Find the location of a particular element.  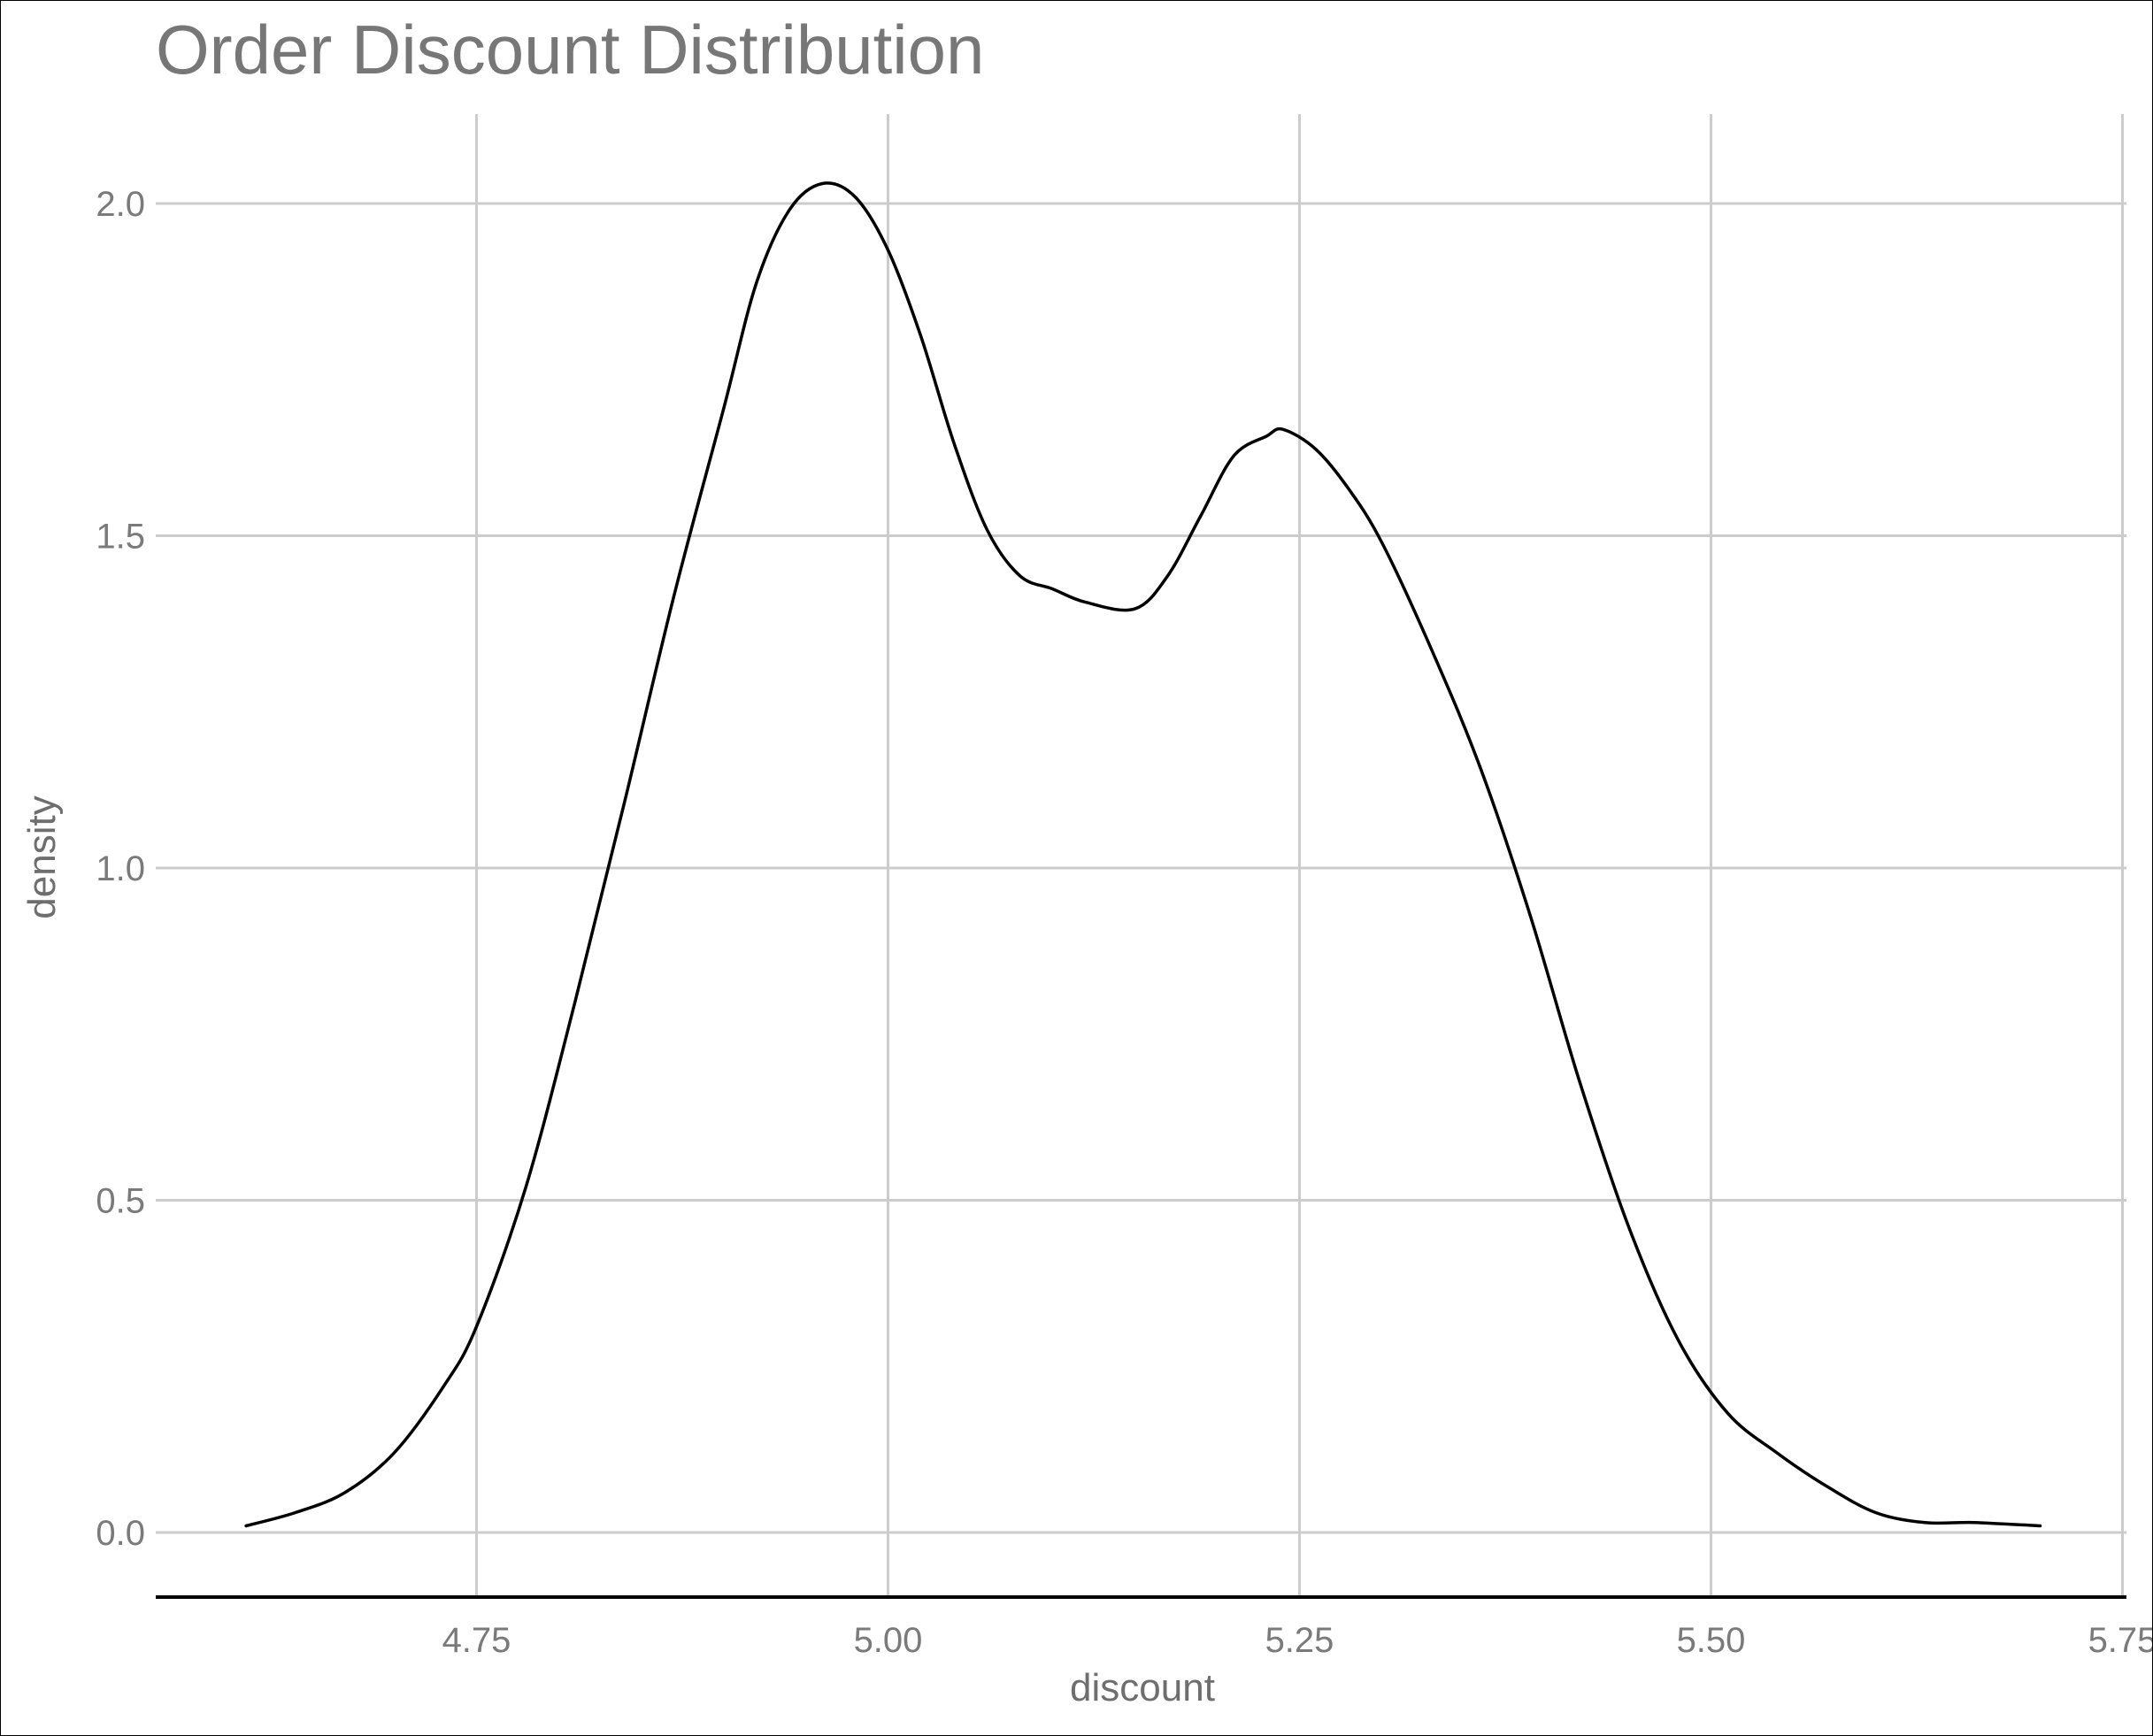

chart-title: Order Discount Distribution is located at coordinates (570, 50).